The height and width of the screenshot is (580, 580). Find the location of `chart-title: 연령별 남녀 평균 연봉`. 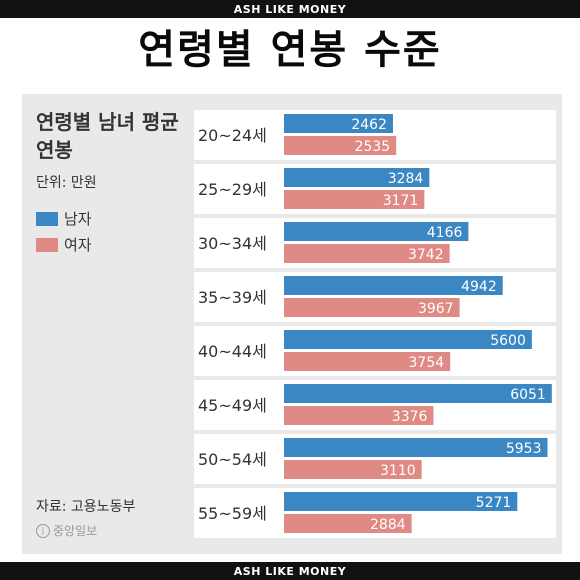

chart-title: 연령별 남녀 평균 연봉 is located at coordinates (107, 136).